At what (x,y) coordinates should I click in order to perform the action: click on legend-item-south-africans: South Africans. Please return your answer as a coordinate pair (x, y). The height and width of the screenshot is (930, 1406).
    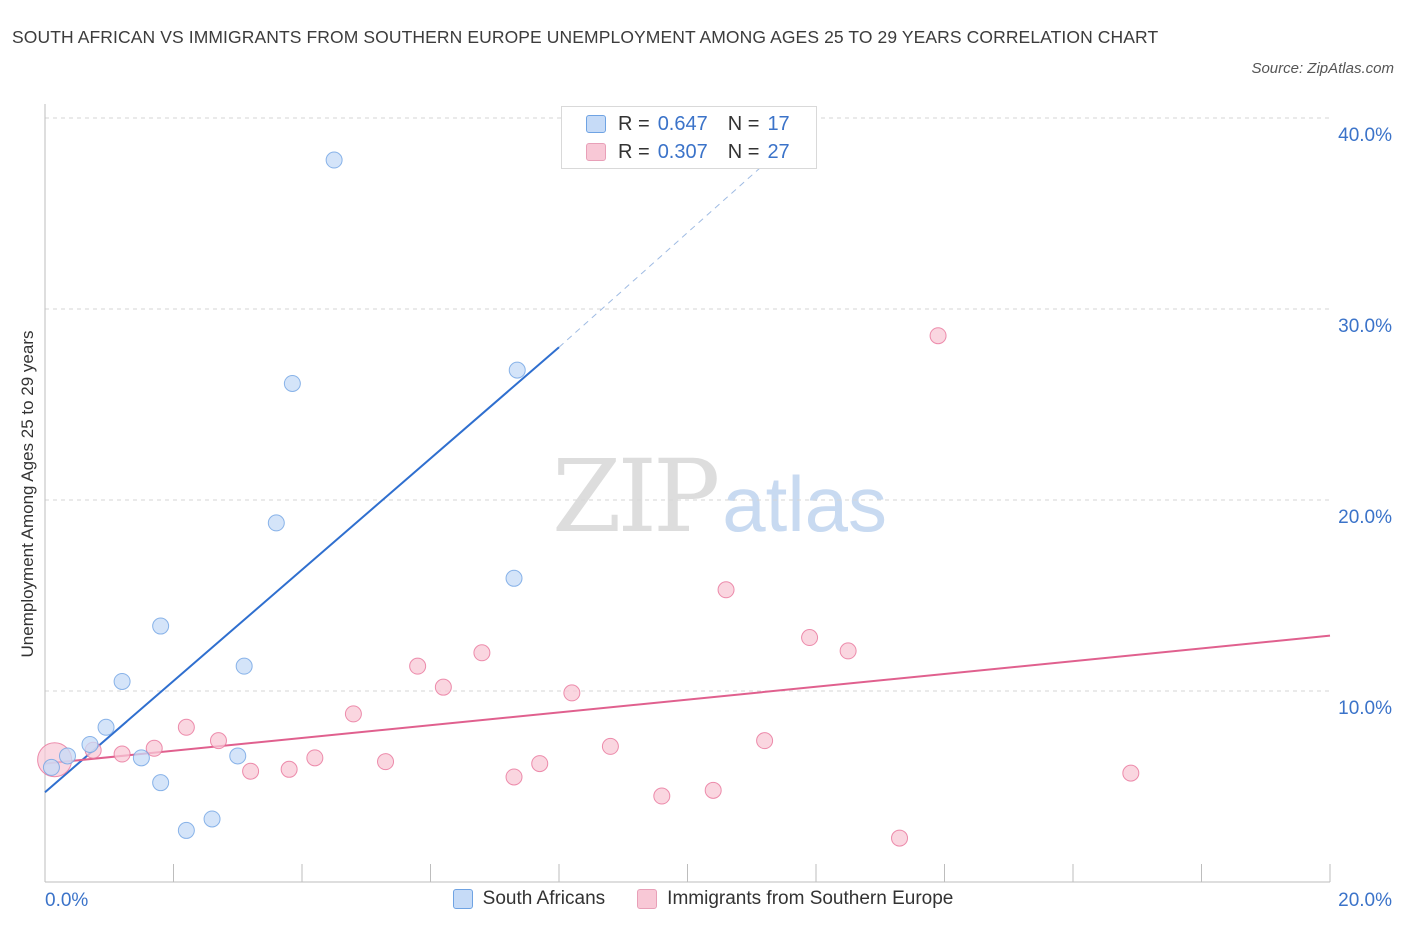
    Looking at the image, I should click on (529, 899).